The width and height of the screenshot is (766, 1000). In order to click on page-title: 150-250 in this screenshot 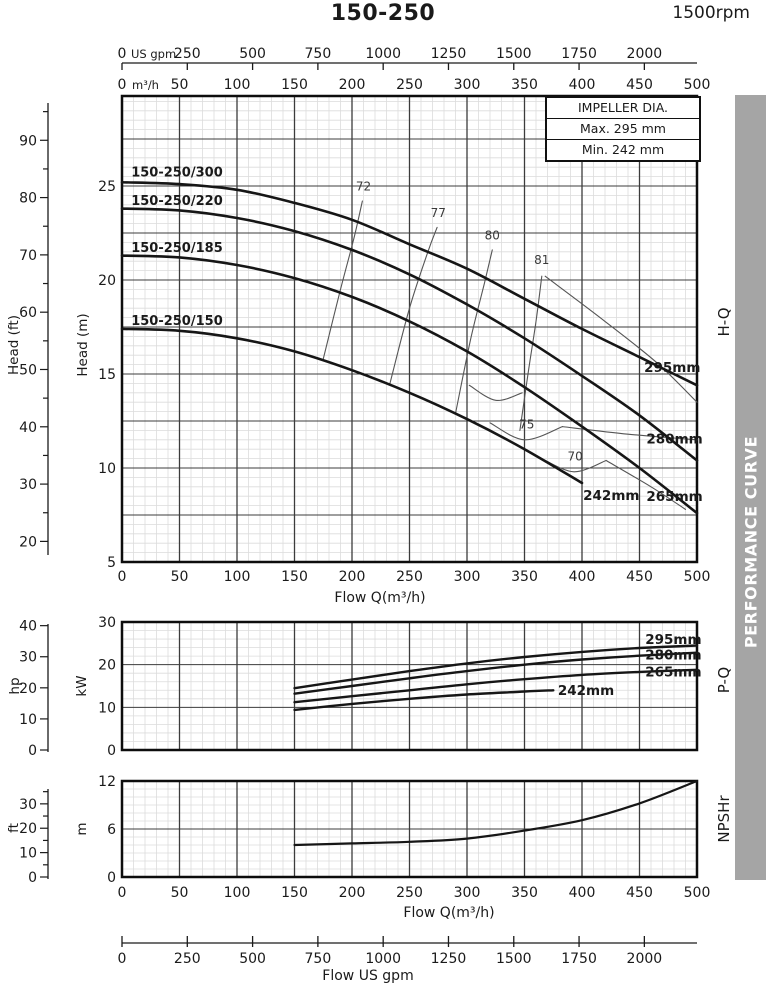, I will do `click(383, 13)`.